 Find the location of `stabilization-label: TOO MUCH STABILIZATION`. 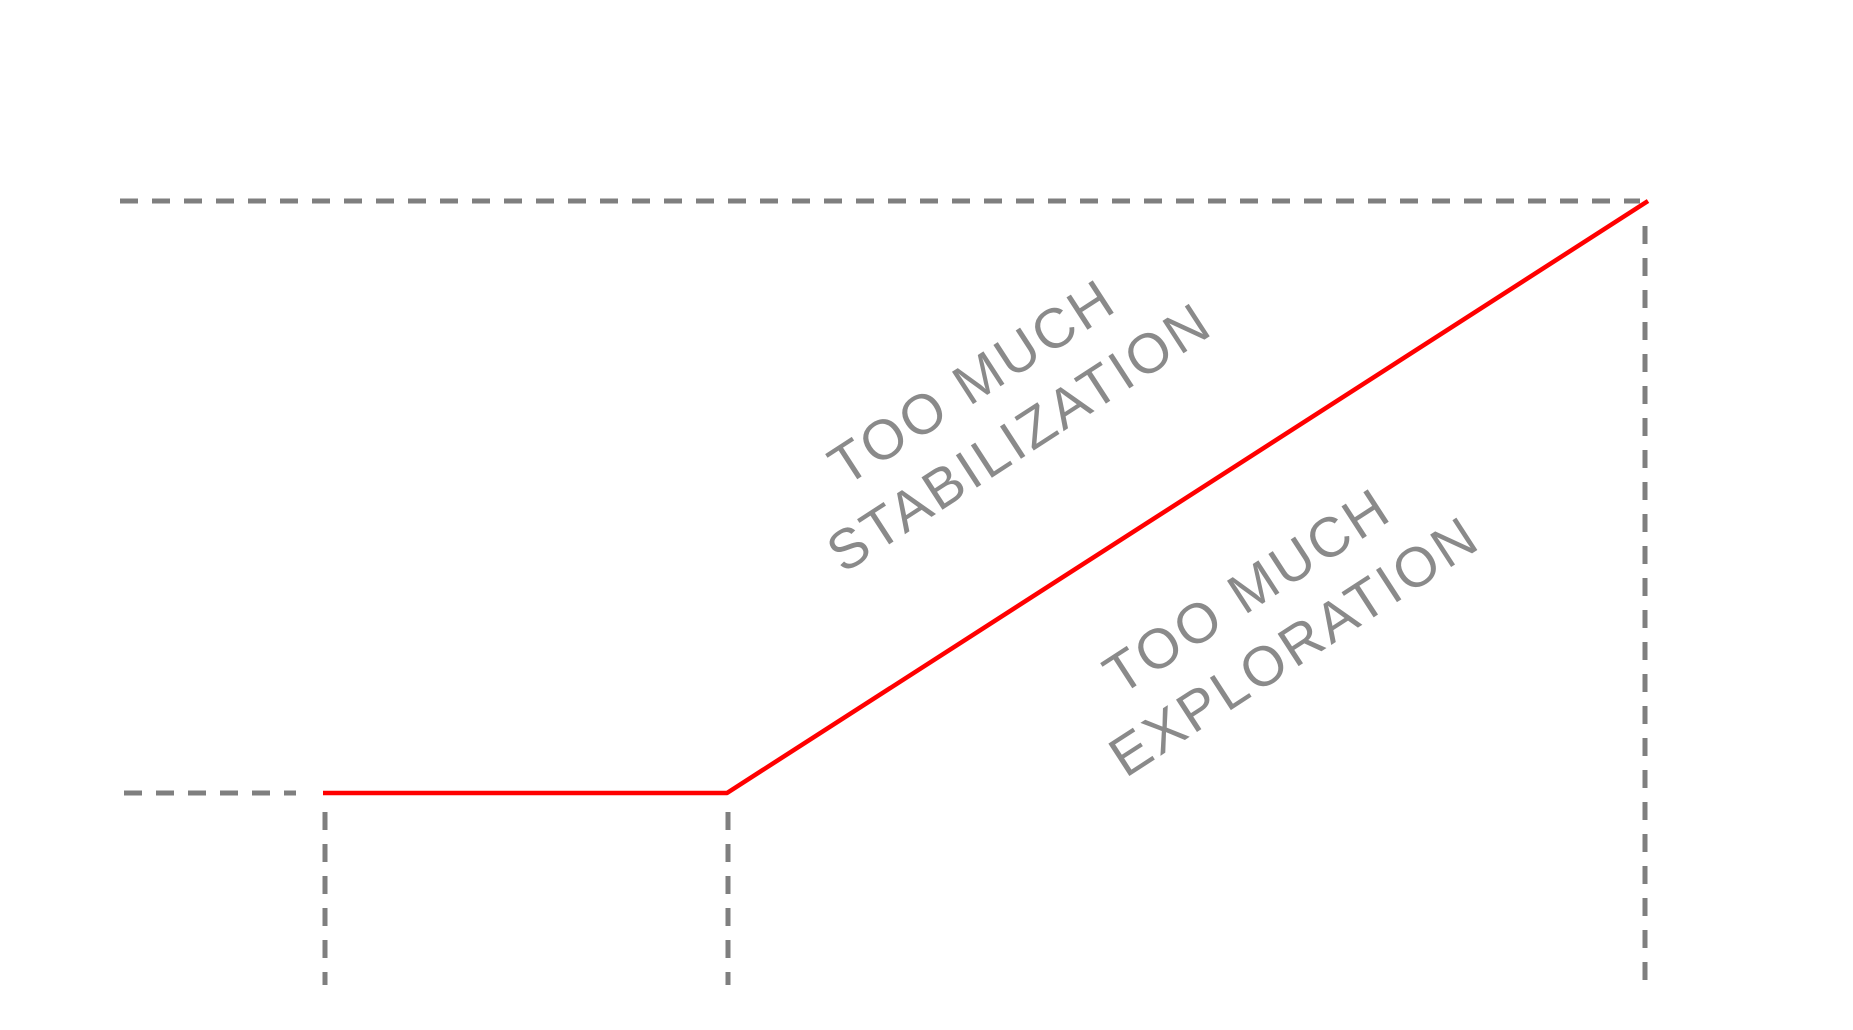

stabilization-label: TOO MUCH STABILIZATION is located at coordinates (999, 406).